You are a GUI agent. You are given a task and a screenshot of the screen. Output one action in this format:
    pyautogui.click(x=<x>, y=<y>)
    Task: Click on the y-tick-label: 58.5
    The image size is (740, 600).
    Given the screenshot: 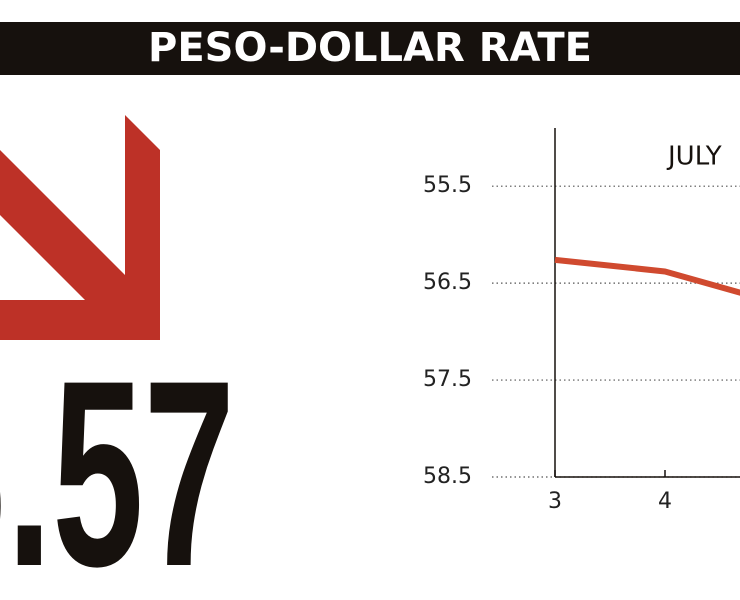 What is the action you would take?
    pyautogui.click(x=447, y=476)
    